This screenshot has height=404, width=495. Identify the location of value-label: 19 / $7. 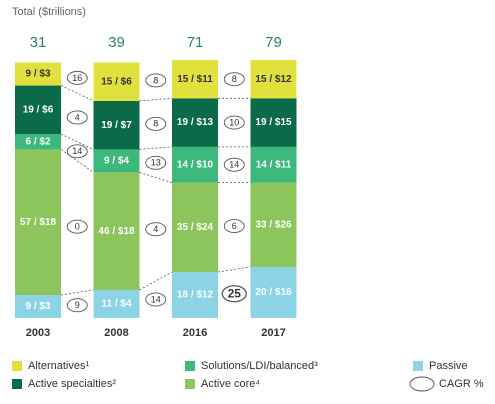
(116, 125).